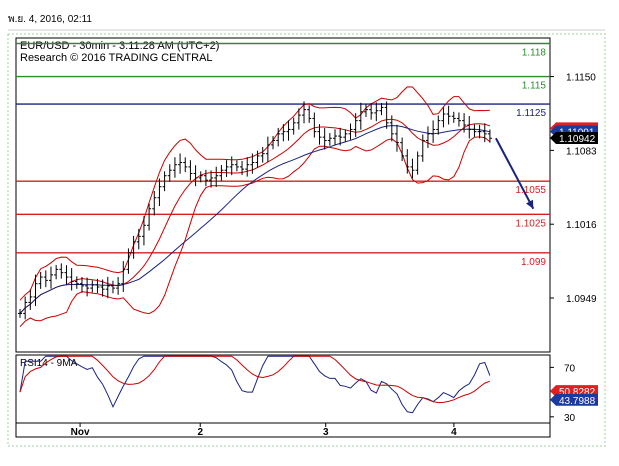 The image size is (619, 466). I want to click on x-axis: Nov 2 3 4, so click(264, 430).